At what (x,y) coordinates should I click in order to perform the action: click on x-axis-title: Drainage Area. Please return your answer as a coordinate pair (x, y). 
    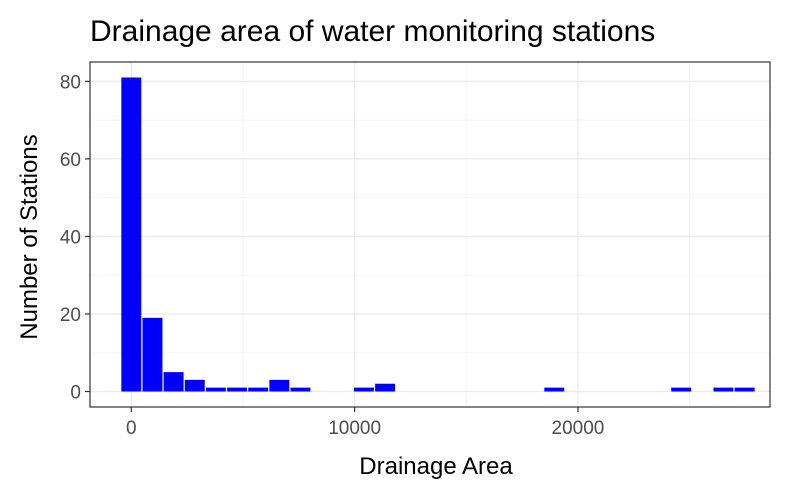
    Looking at the image, I should click on (436, 466).